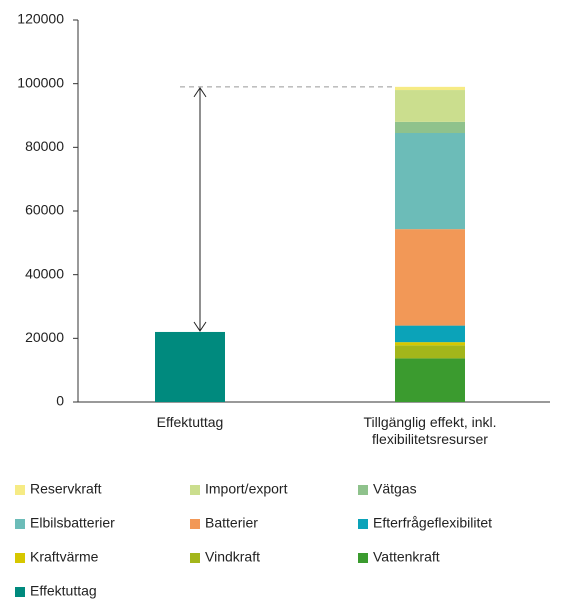 The image size is (562, 601). Describe the element at coordinates (44, 337) in the screenshot. I see `y-tick-label: 20000` at that location.